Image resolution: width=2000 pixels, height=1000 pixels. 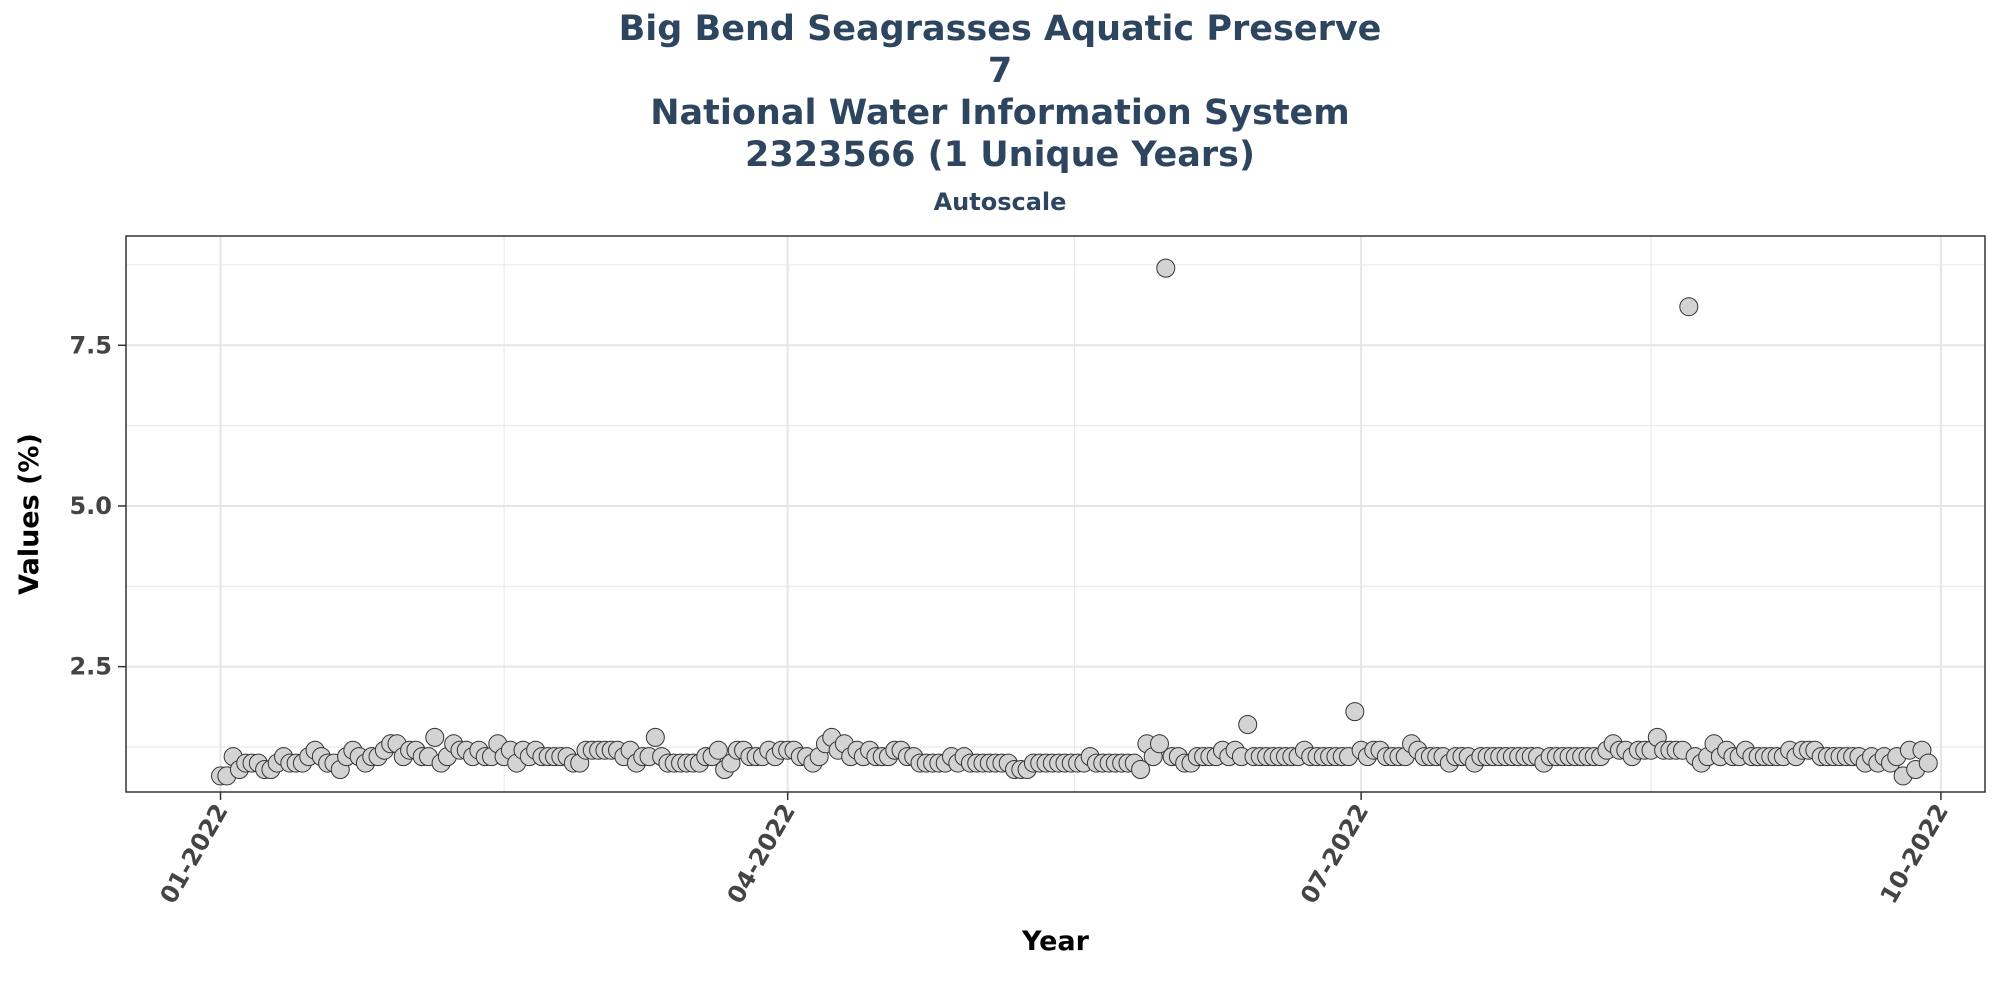 I want to click on y-axis-label: Values (%), so click(x=29, y=514).